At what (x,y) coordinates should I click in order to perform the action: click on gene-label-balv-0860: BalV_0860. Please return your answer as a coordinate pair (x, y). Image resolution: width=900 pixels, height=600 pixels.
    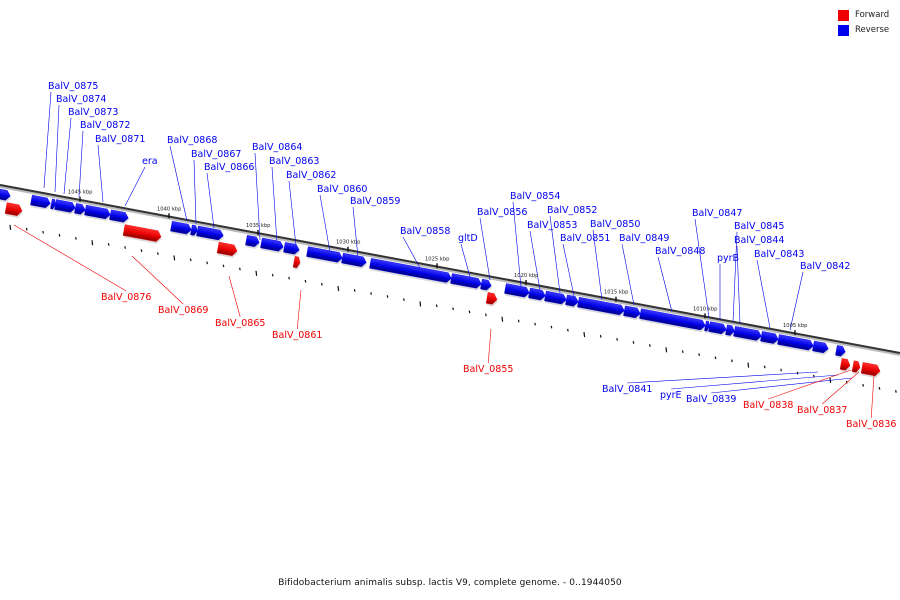
    Looking at the image, I should click on (342, 189).